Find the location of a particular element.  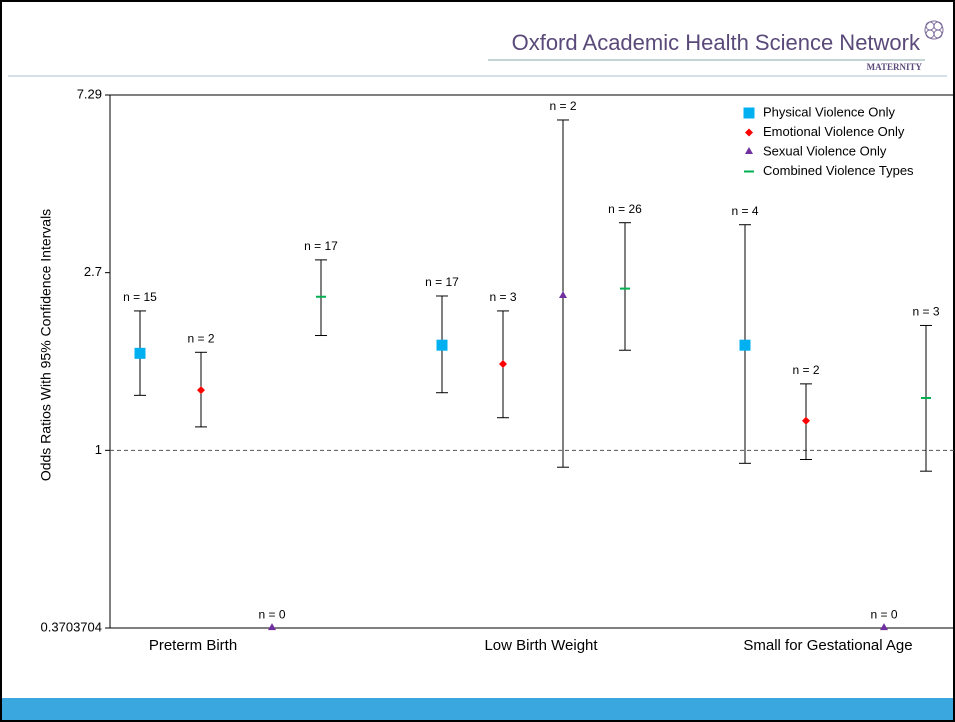

y-tick-label: 7.29 is located at coordinates (89, 93).